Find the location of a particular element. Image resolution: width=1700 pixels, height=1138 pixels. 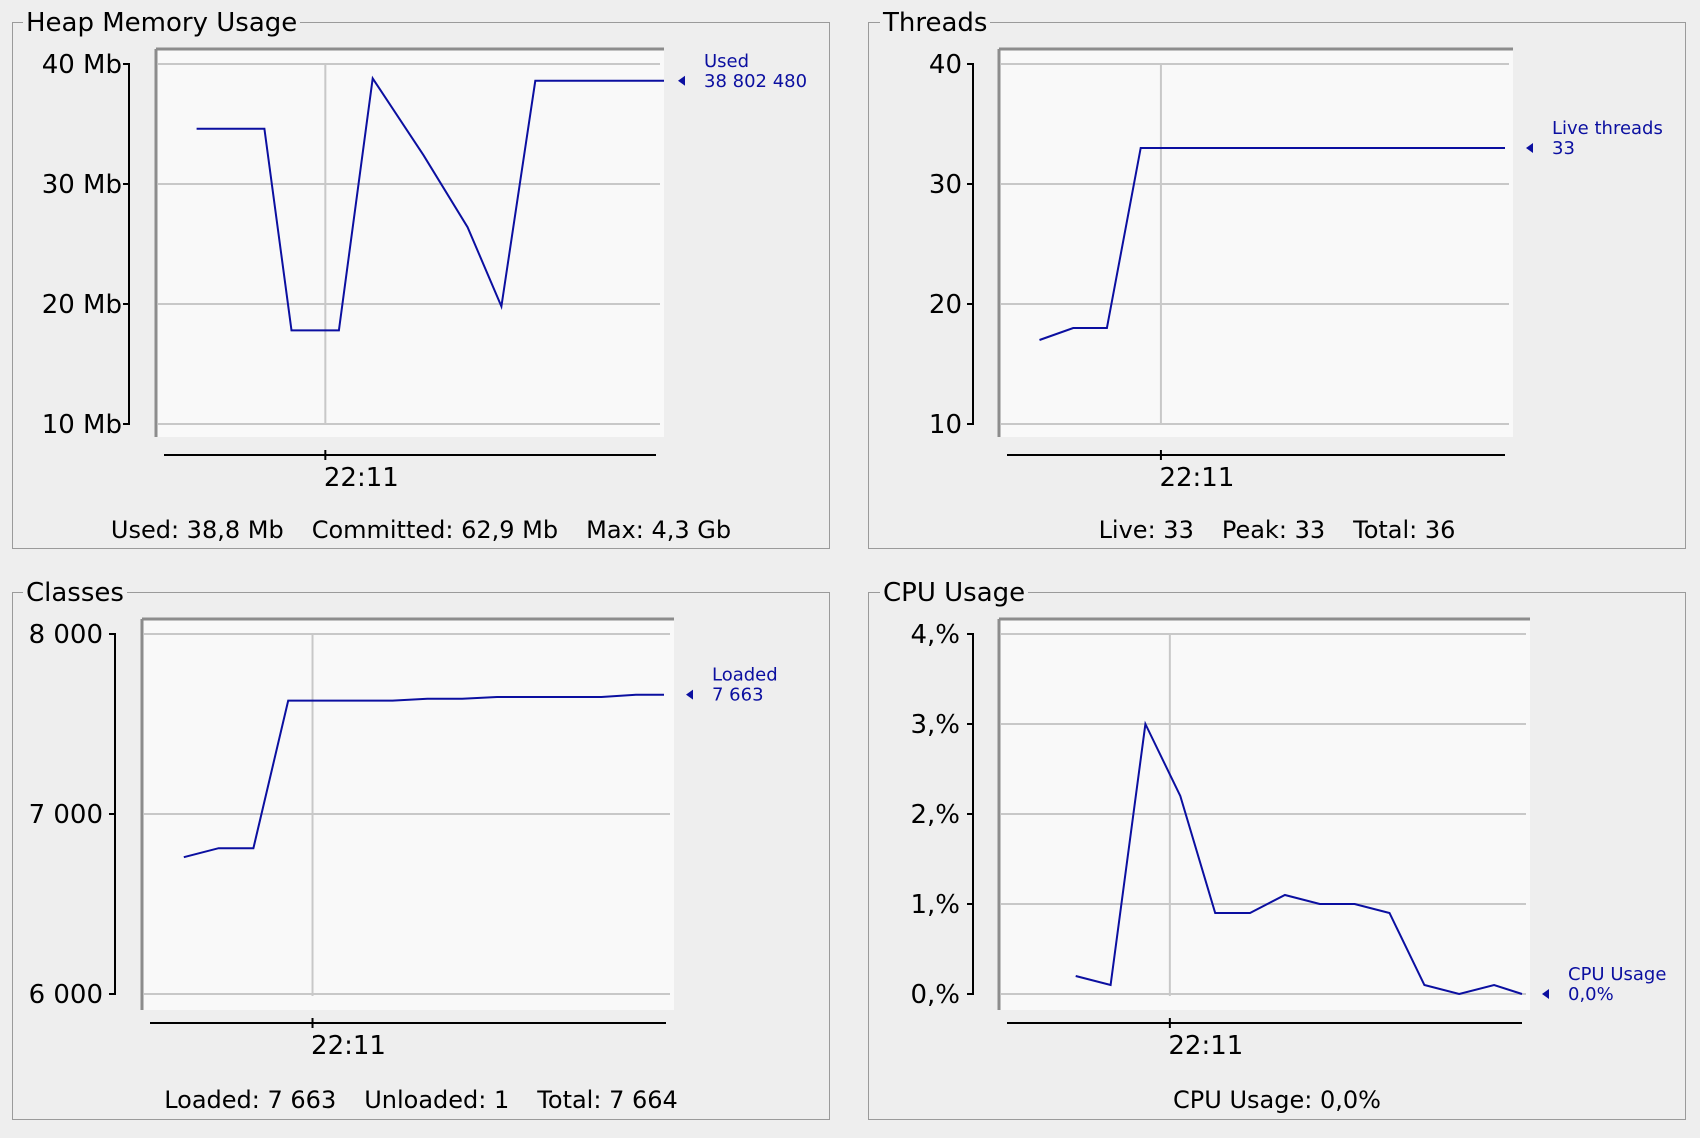

y-tick-label: 10 Mb is located at coordinates (82, 425).